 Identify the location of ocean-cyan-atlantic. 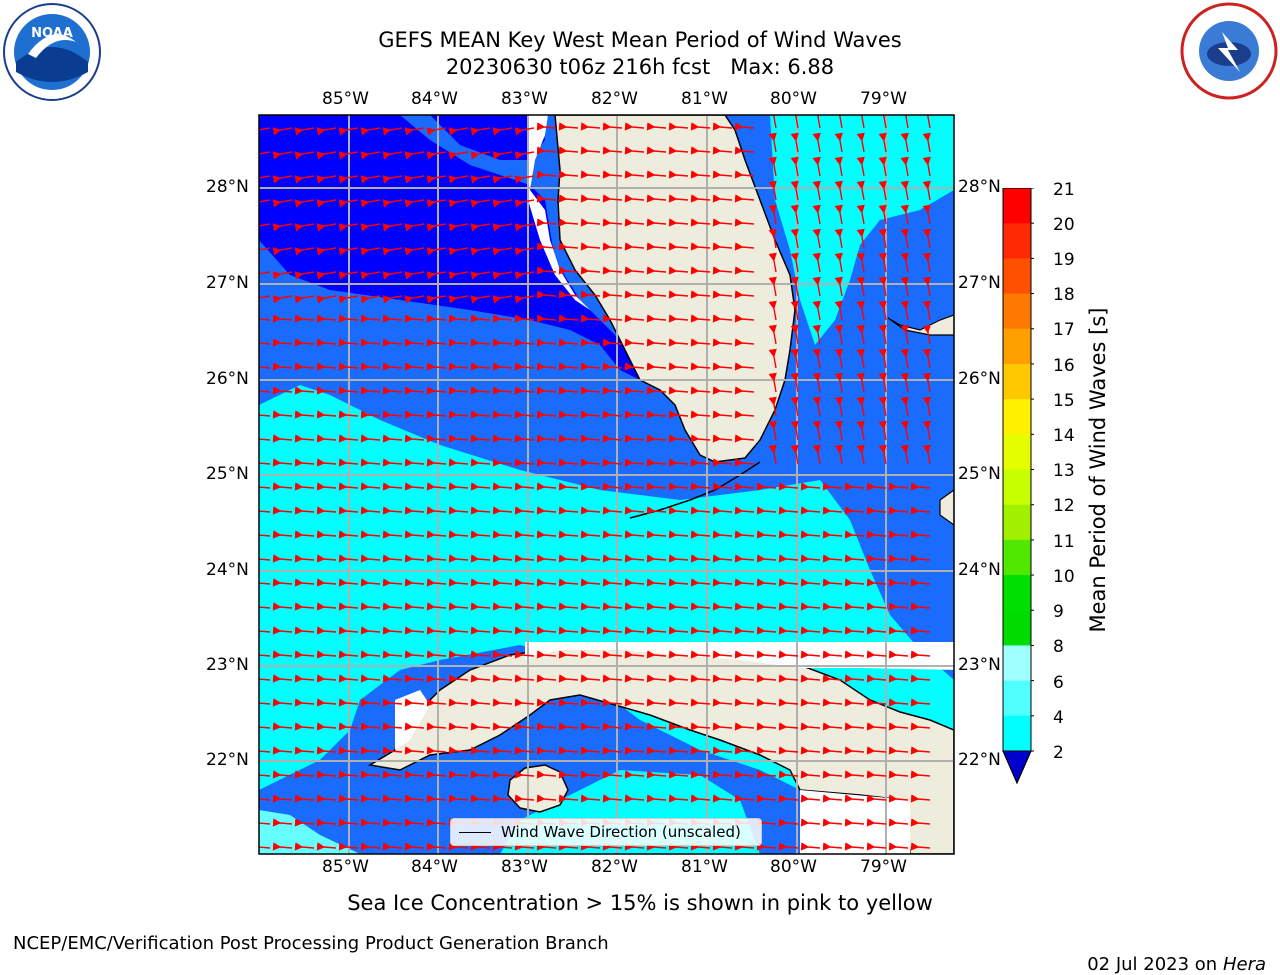
(862, 230).